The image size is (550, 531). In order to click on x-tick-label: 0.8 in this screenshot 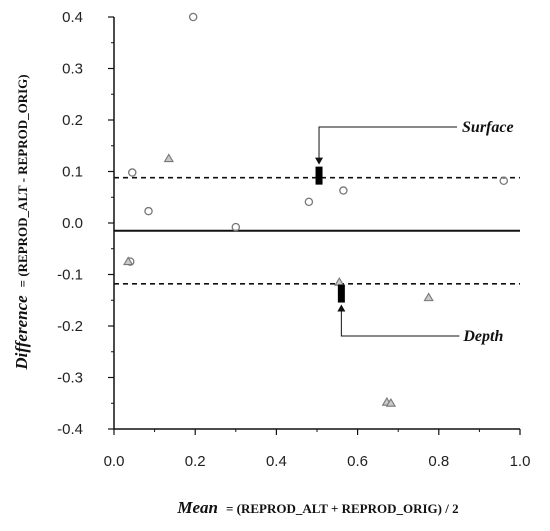, I will do `click(438, 461)`.